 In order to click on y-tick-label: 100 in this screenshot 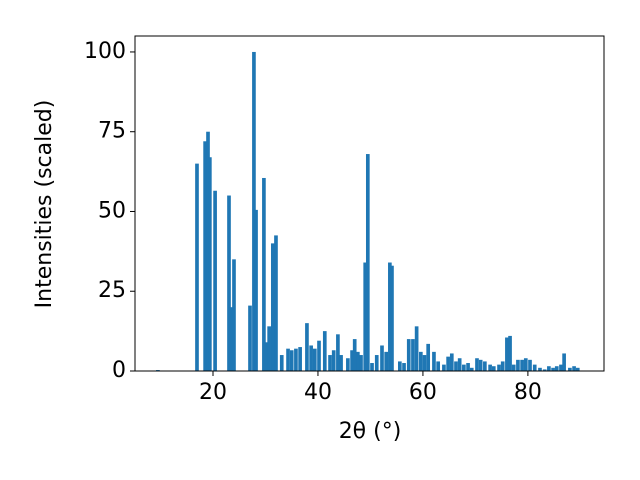, I will do `click(105, 51)`.